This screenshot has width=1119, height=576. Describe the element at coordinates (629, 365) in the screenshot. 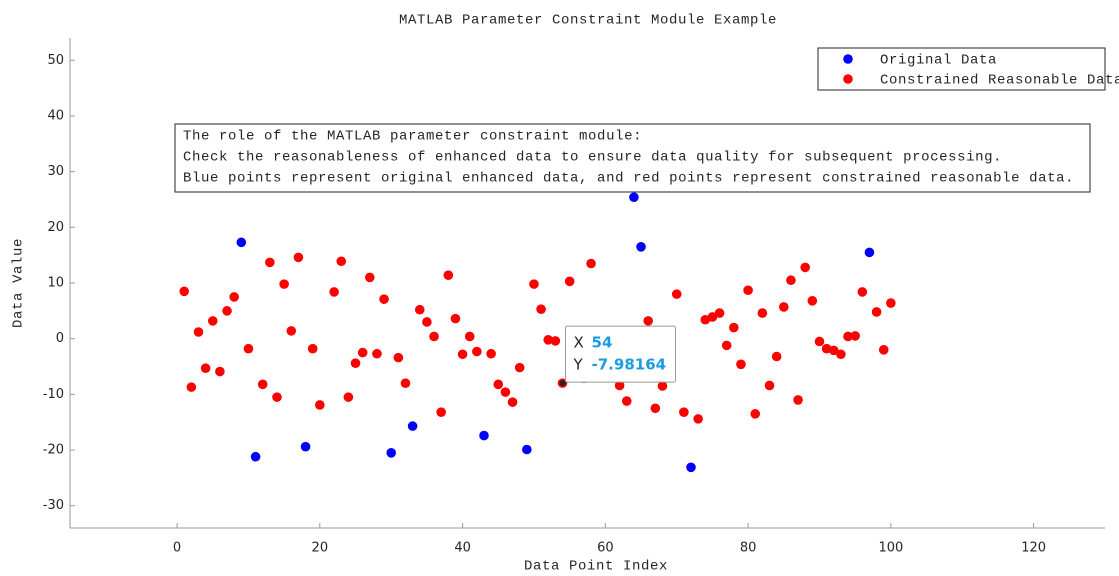

I see `datatip-y-value: -7.98164` at that location.